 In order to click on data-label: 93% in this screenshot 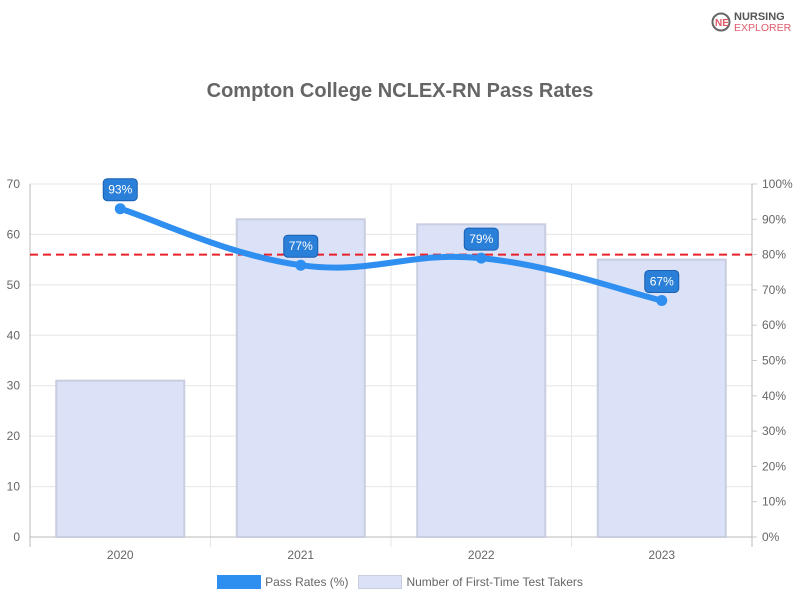, I will do `click(120, 190)`.